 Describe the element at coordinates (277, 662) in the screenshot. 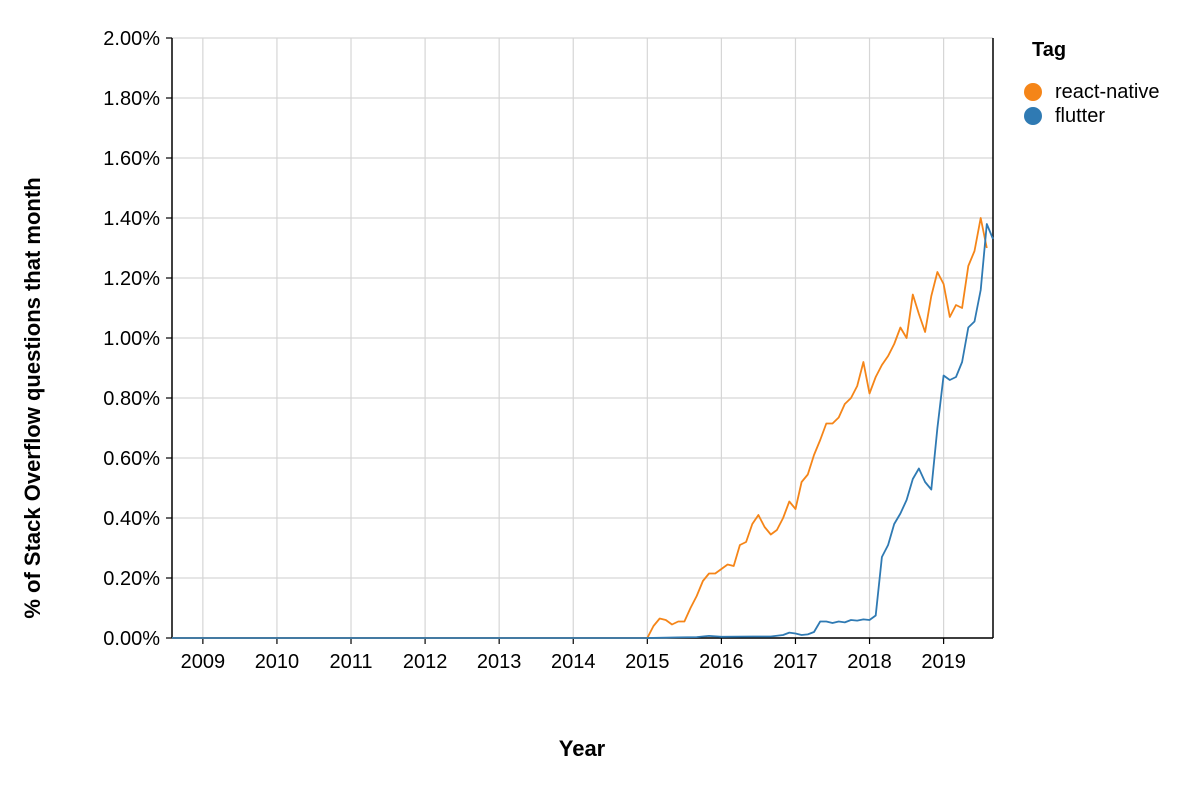

I see `x-tick-label: 2010` at that location.